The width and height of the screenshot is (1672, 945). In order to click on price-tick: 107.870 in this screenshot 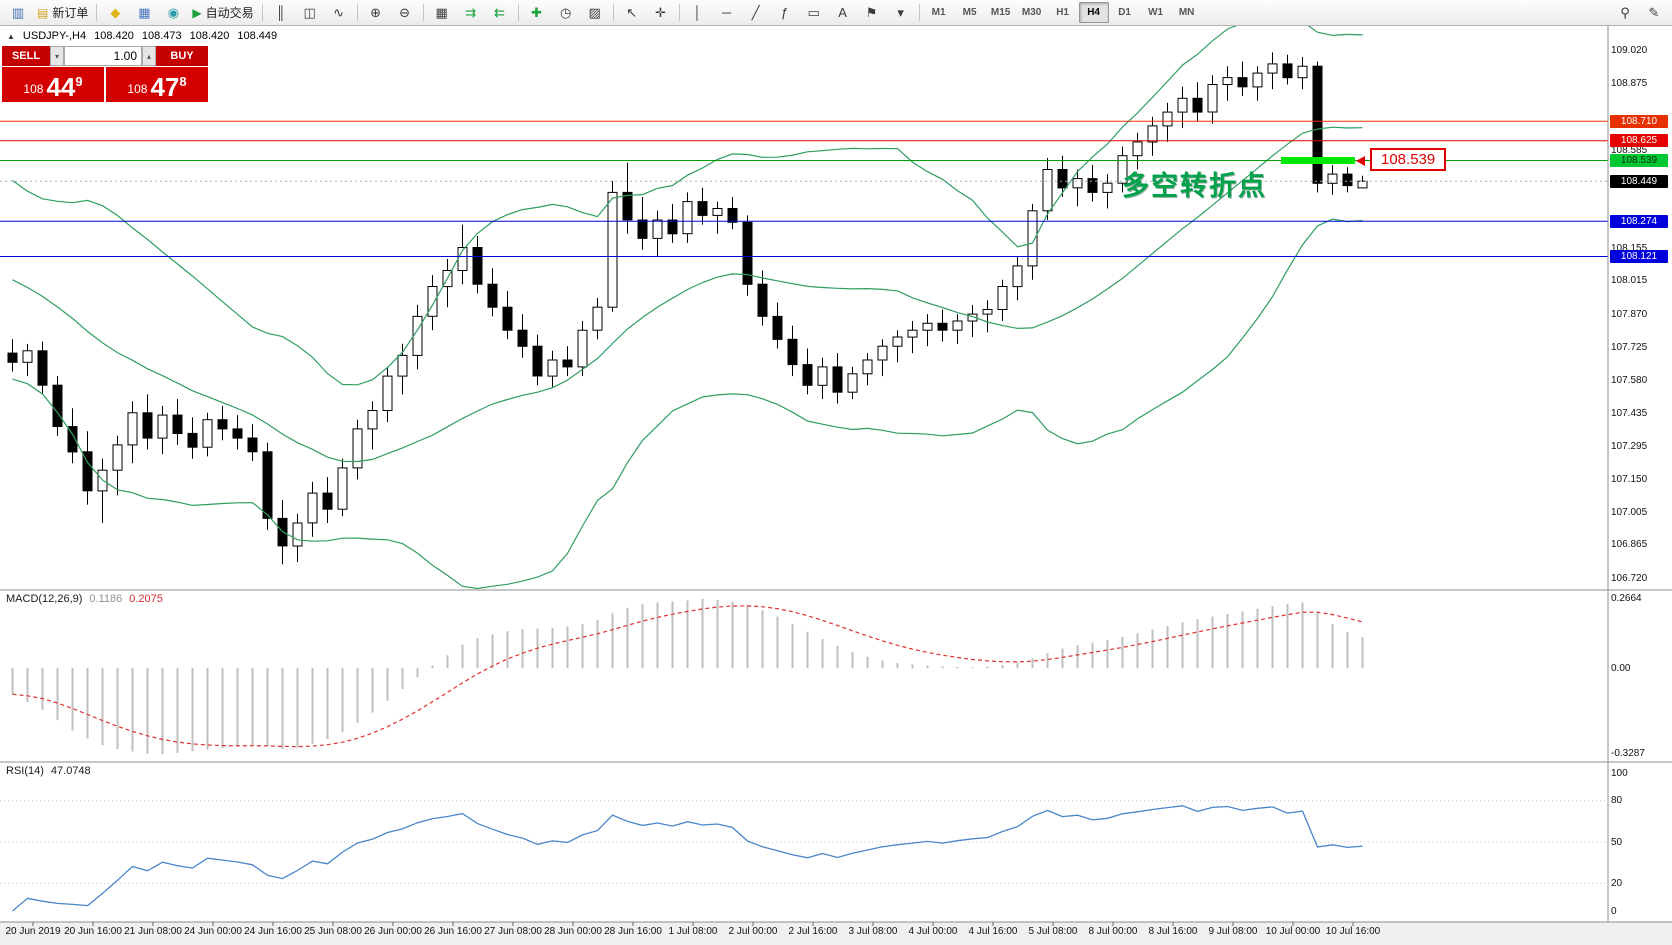, I will do `click(1629, 314)`.